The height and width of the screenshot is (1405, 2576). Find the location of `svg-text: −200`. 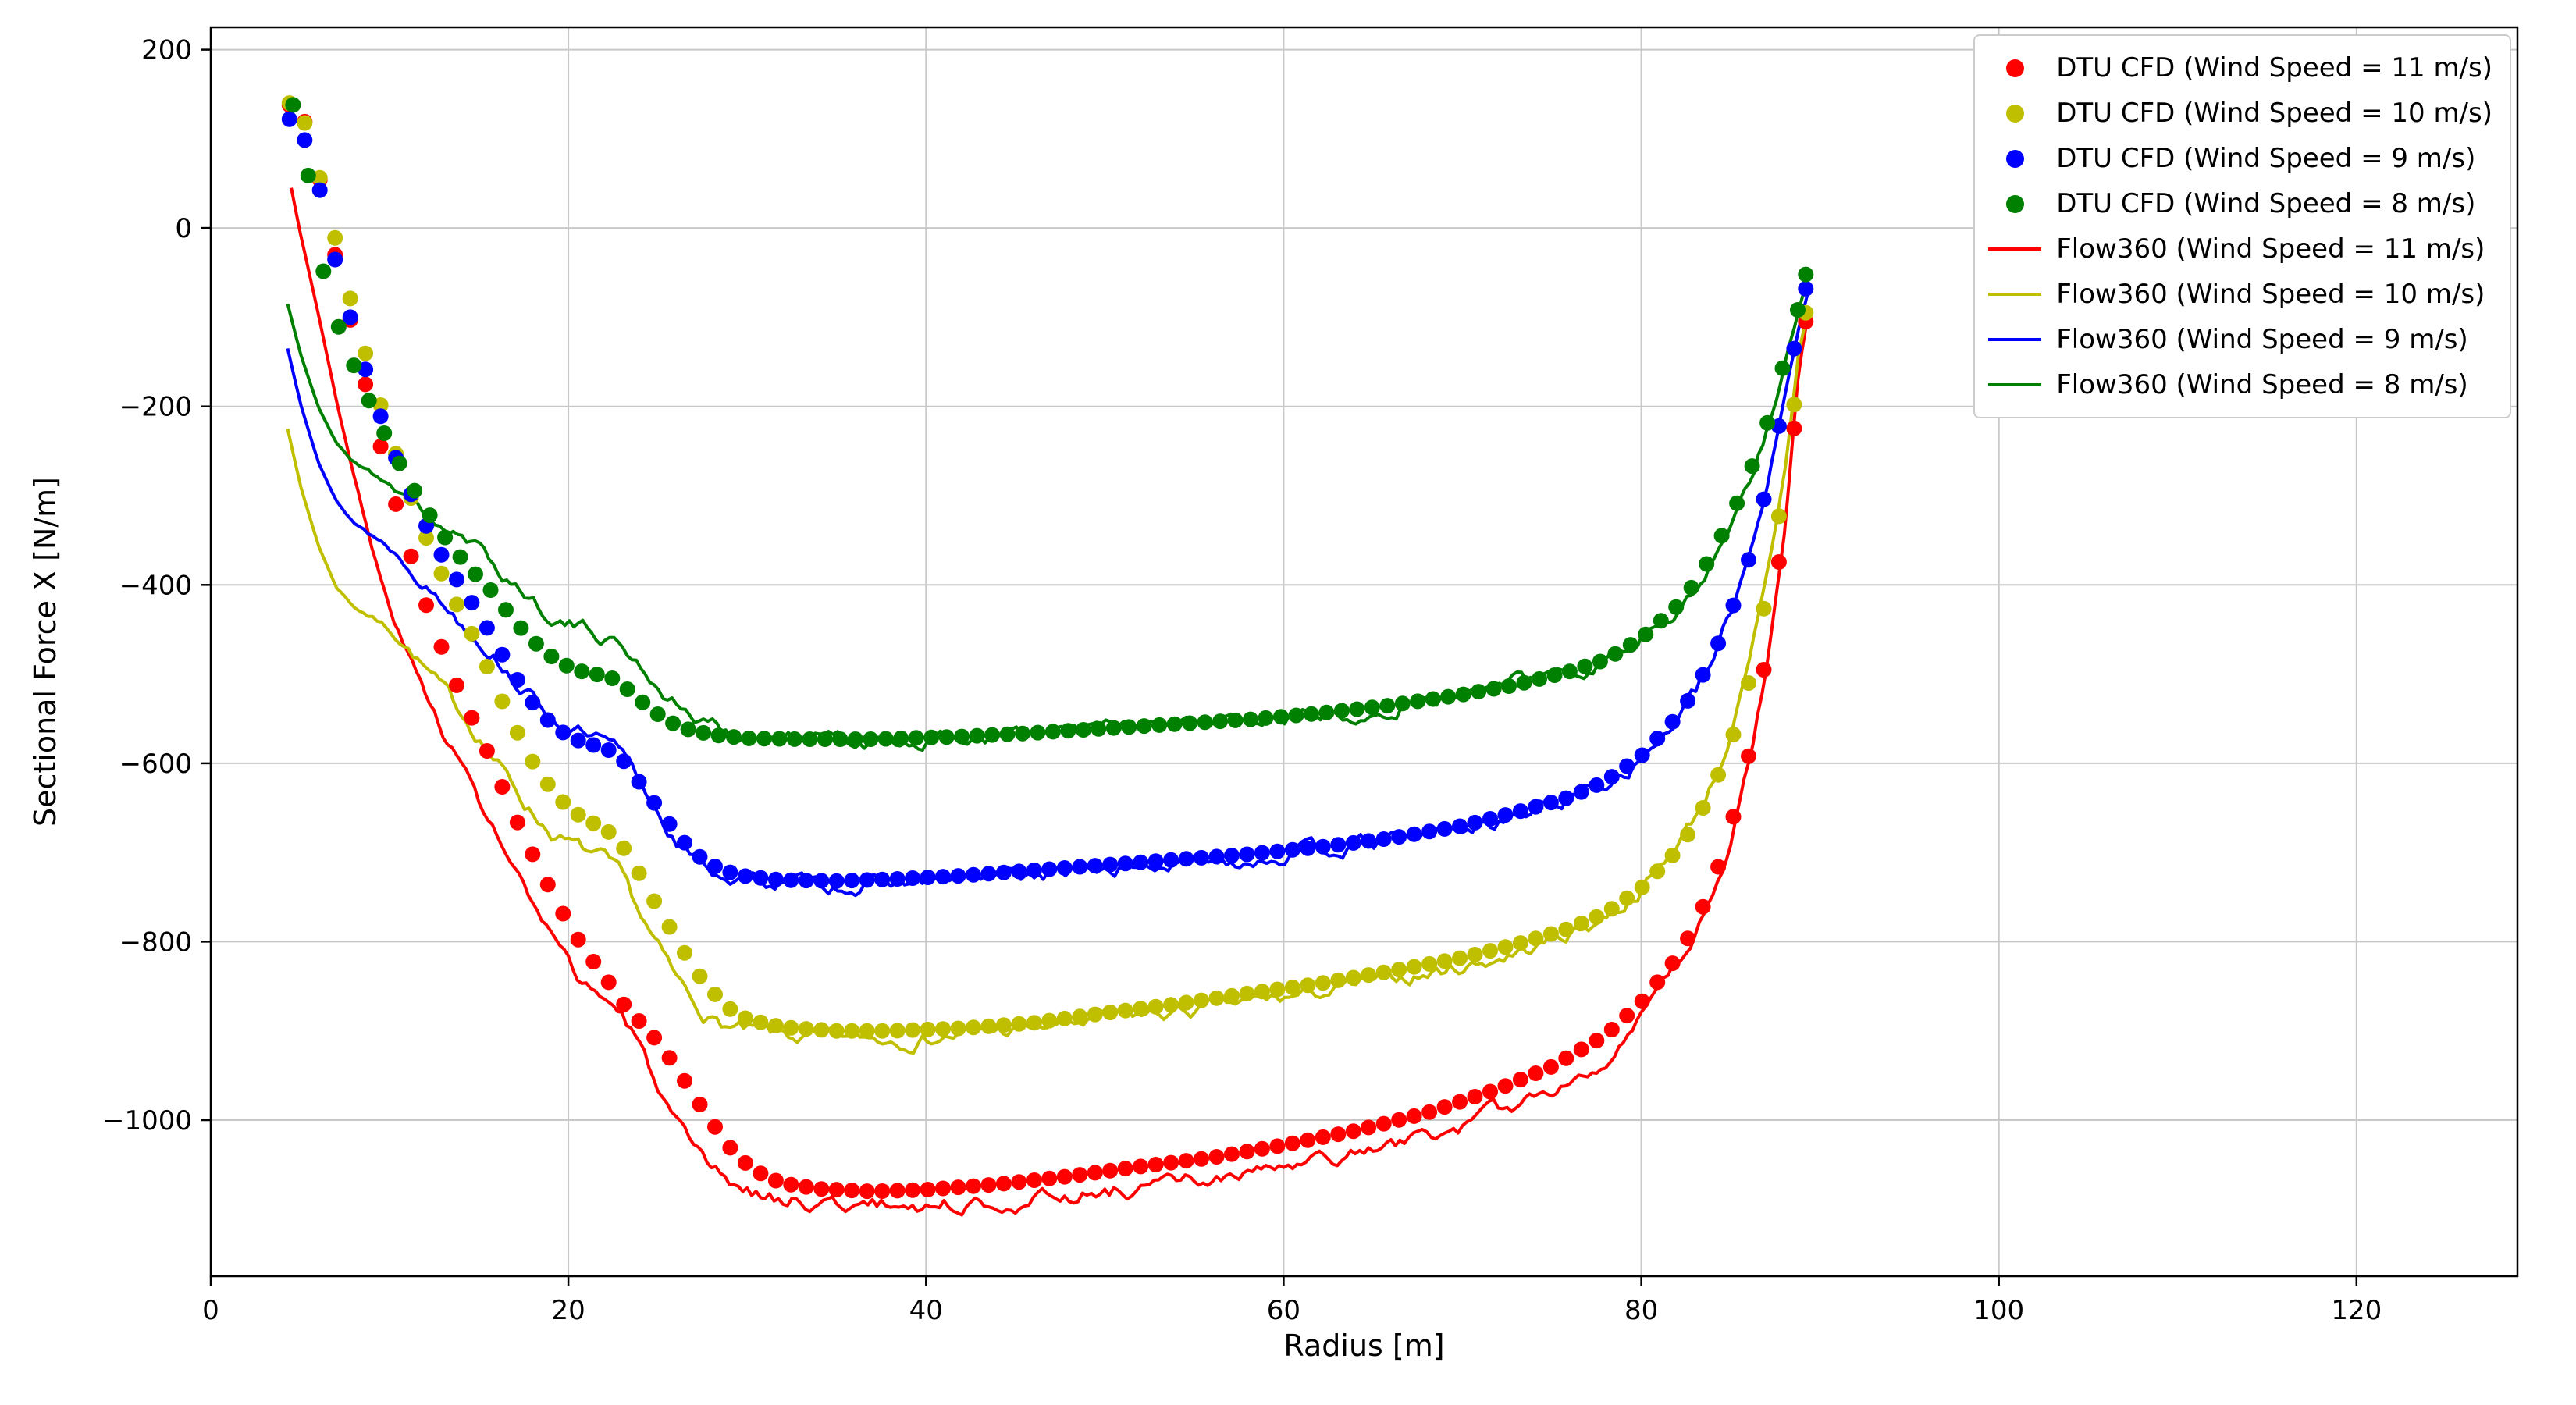

svg-text: −200 is located at coordinates (155, 408).